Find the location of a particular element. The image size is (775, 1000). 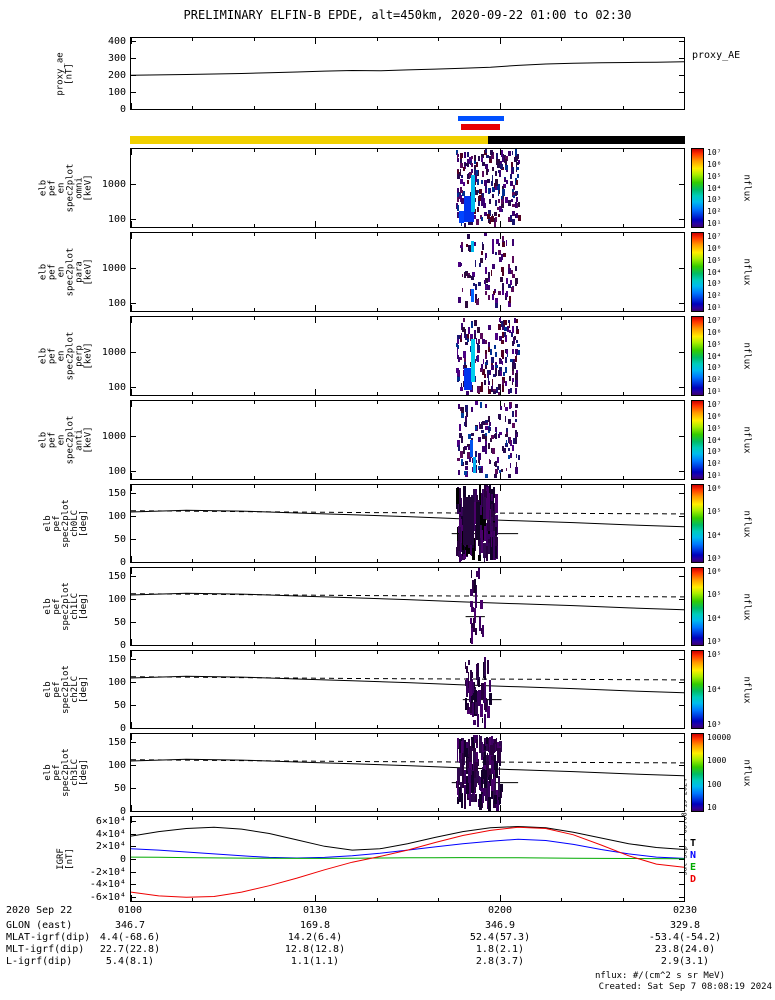

colorbar-title: nflux is located at coordinates (747, 188).